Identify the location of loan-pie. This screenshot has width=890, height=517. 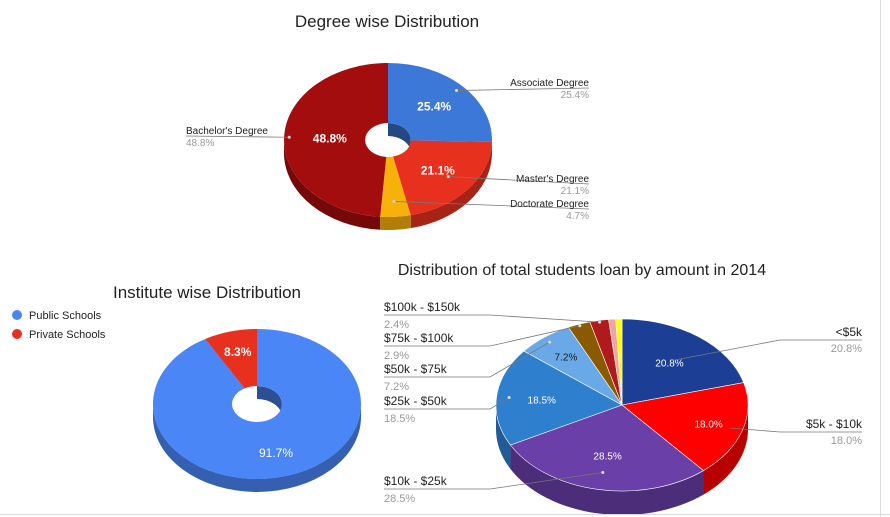
(622, 417).